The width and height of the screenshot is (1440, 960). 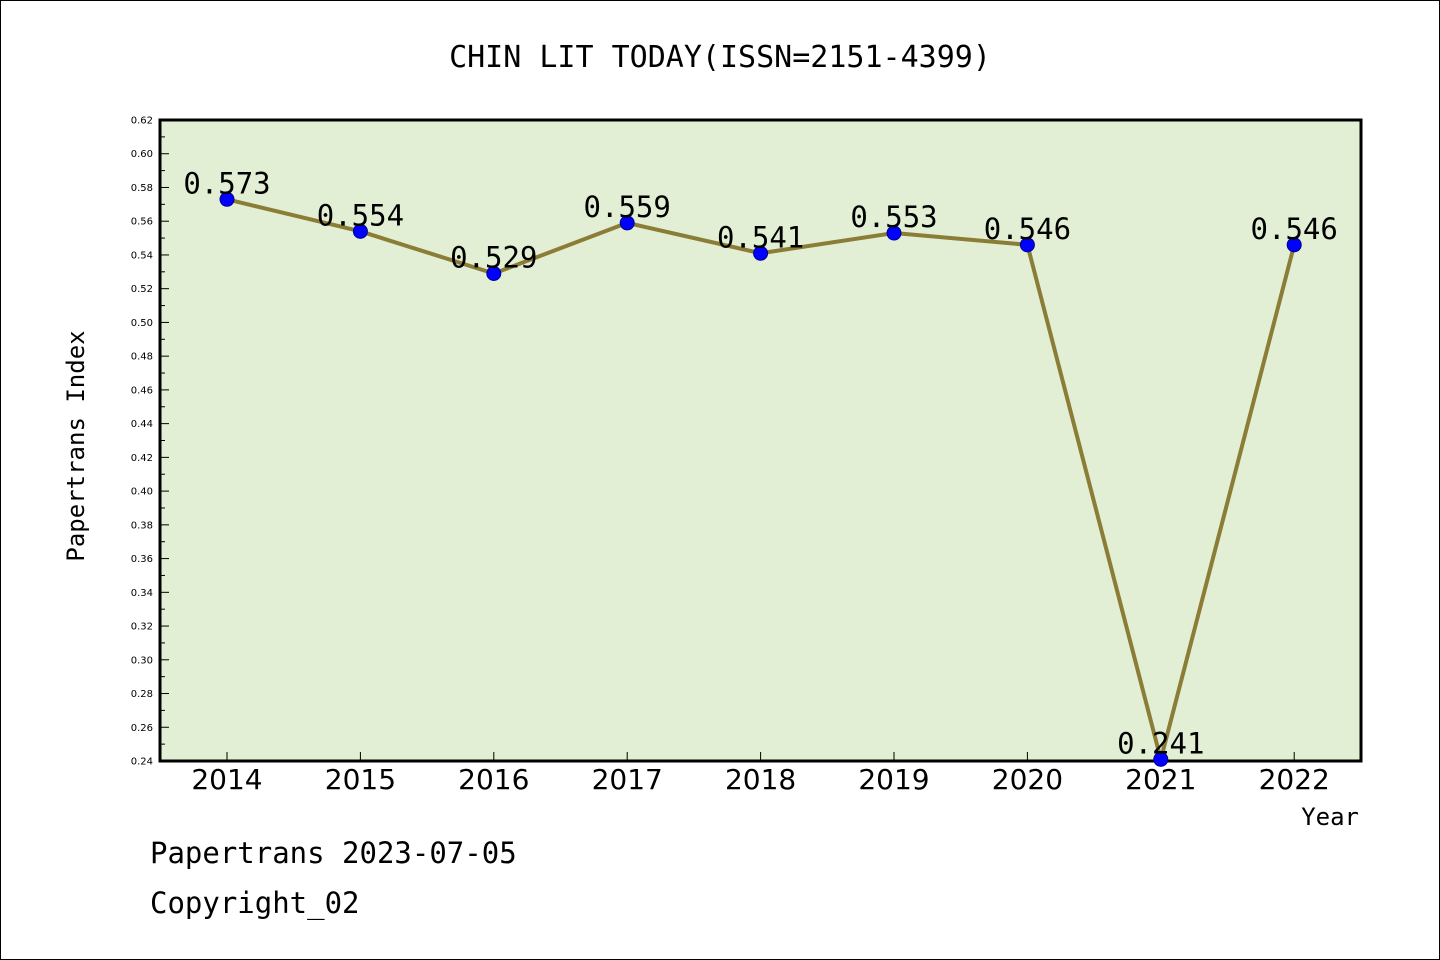 I want to click on y-tick-label: 0.46, so click(x=142, y=390).